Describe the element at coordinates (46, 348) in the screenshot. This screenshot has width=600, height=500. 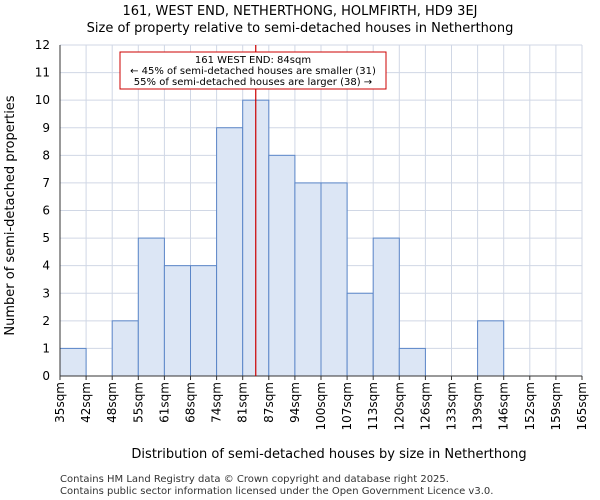
I see `y-tick-label: 1` at that location.